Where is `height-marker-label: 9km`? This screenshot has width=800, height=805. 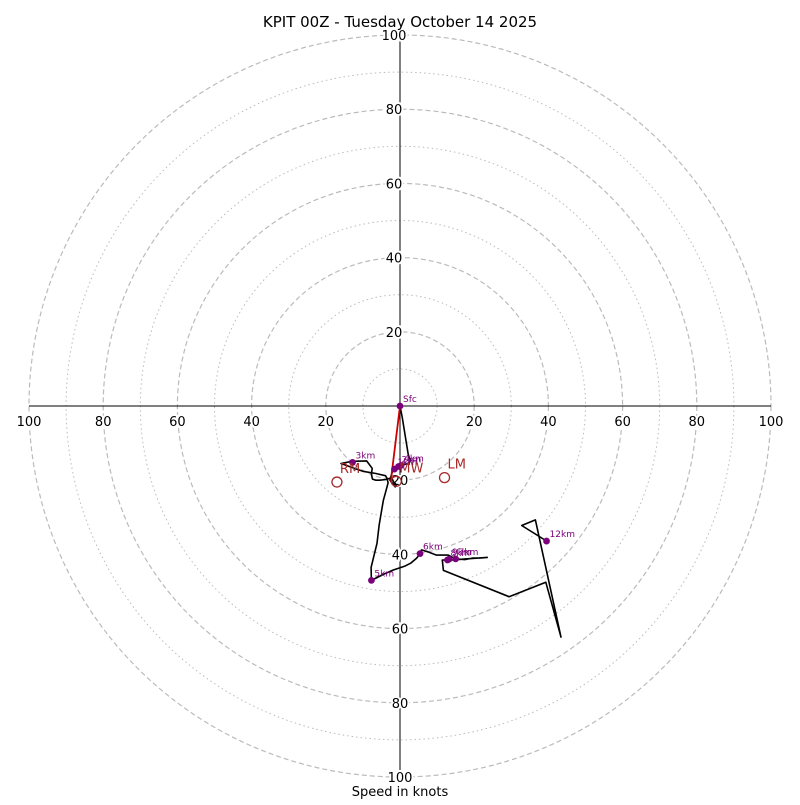 height-marker-label: 9km is located at coordinates (462, 553).